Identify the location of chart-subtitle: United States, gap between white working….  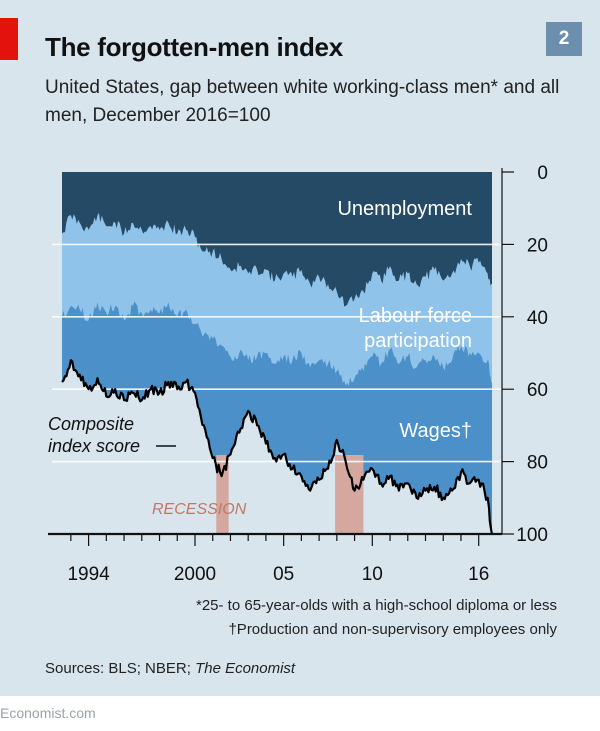
(302, 101).